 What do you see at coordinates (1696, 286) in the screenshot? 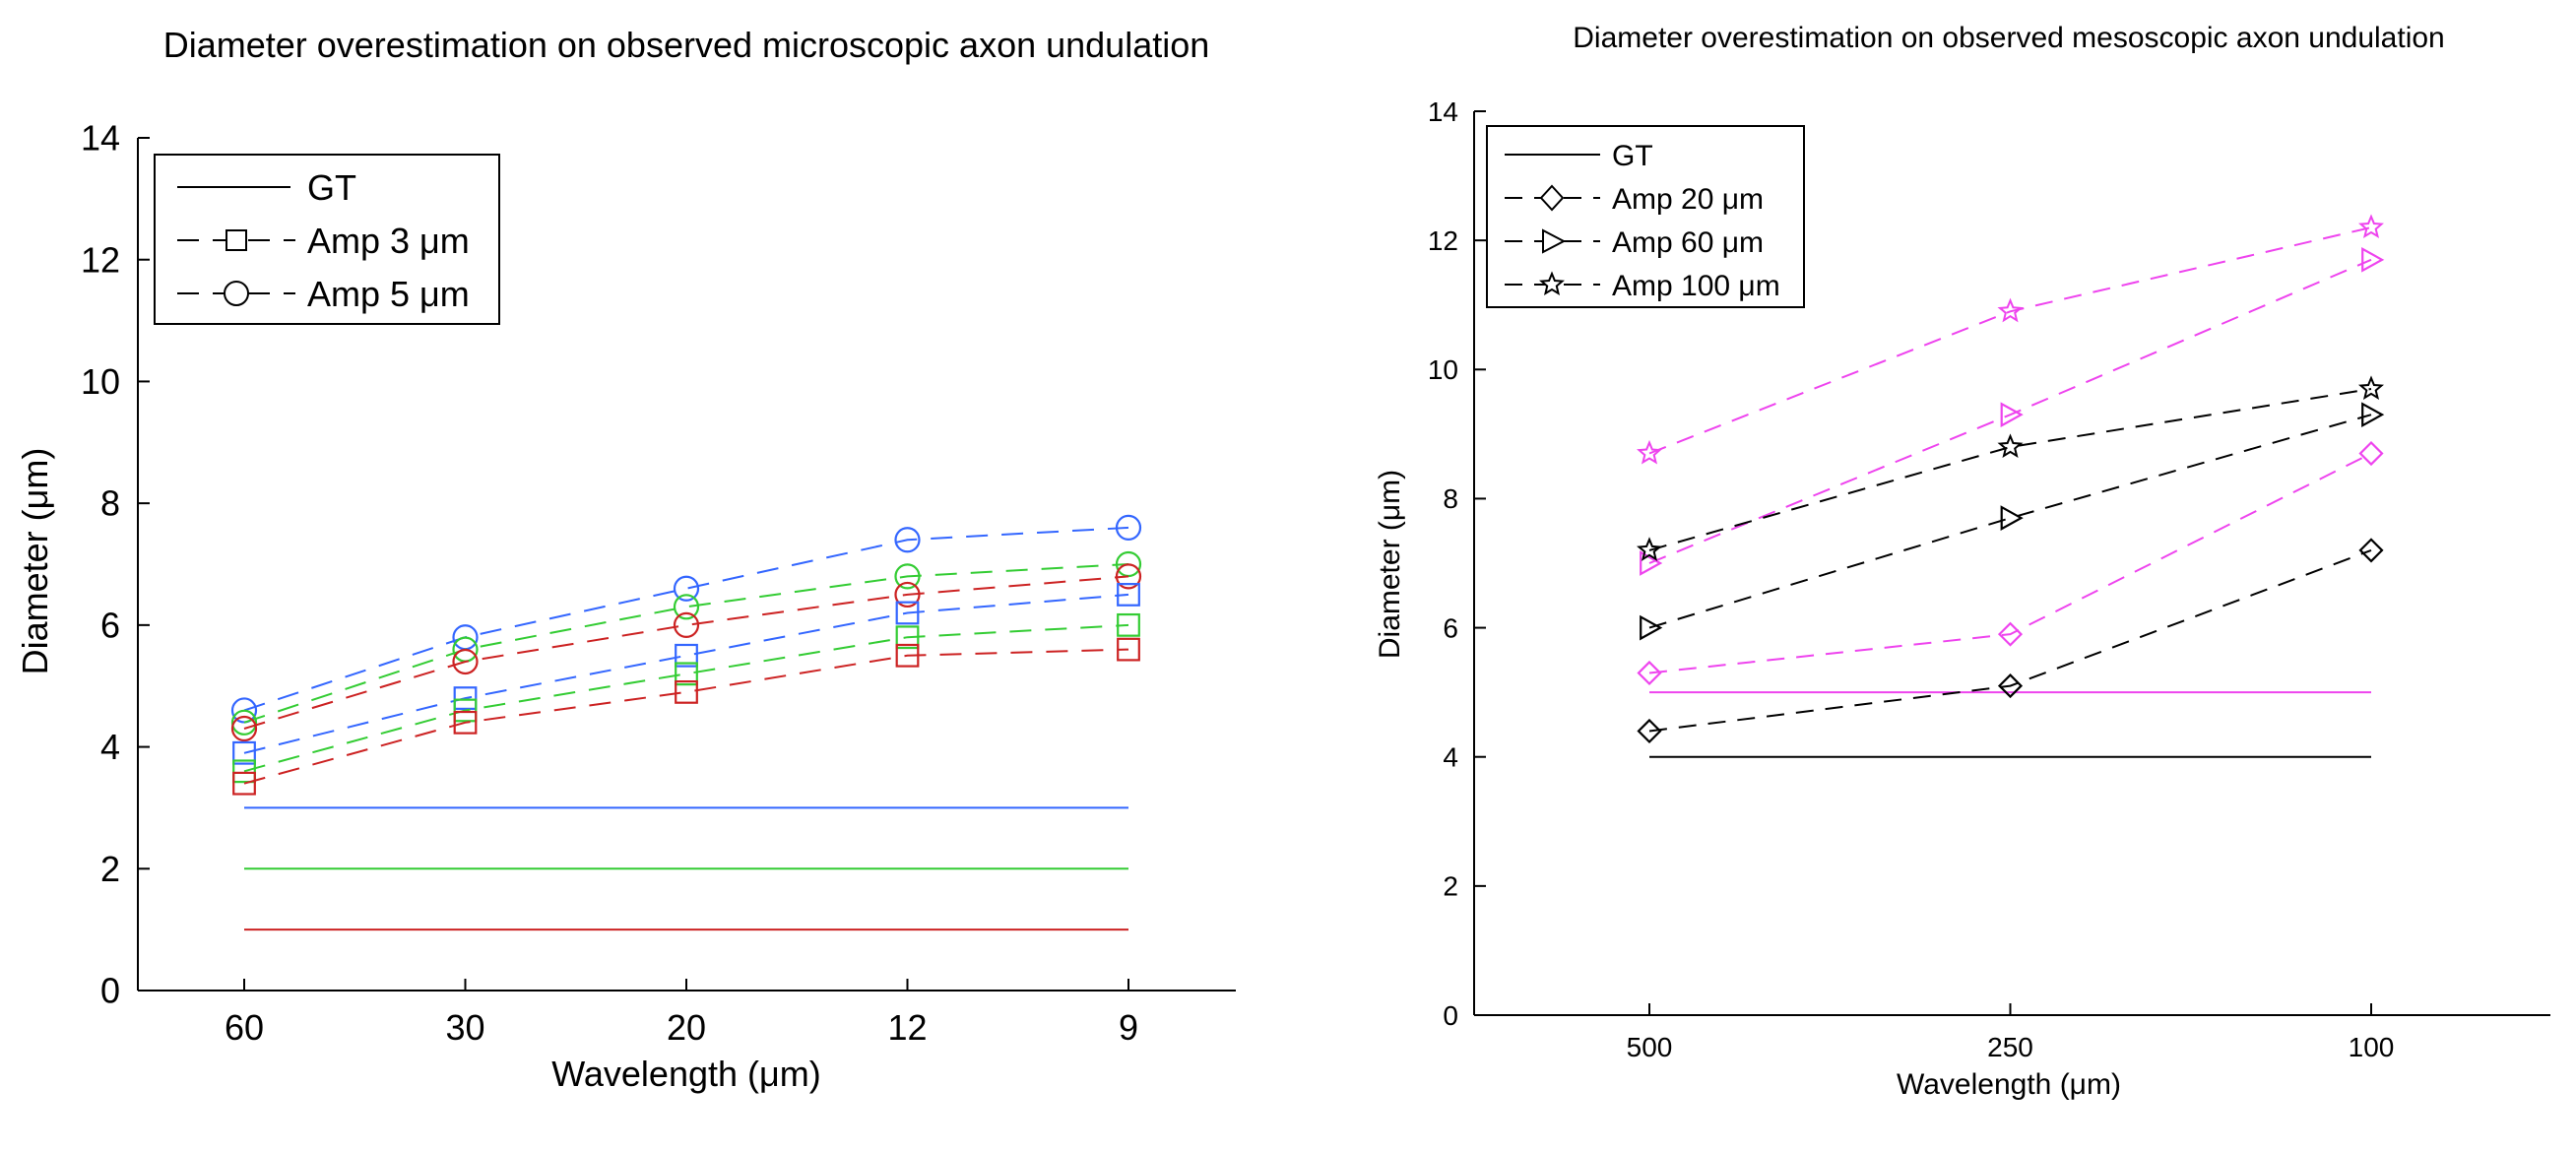
I see `legend-entry-label: Amp 100 μm` at bounding box center [1696, 286].